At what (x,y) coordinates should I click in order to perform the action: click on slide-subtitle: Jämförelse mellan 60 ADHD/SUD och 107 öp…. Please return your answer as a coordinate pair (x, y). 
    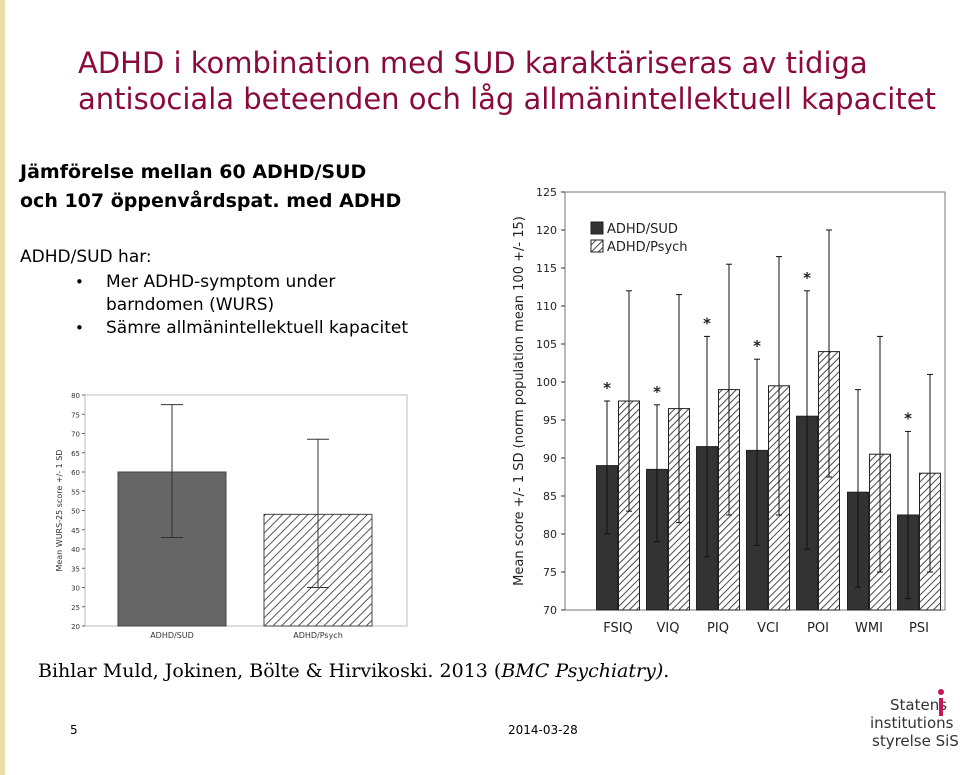
    Looking at the image, I should click on (260, 187).